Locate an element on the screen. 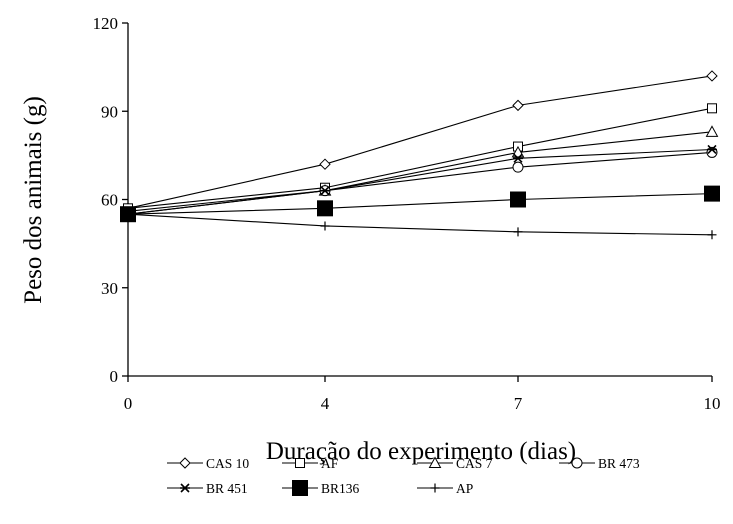 This screenshot has width=733, height=524. y-tick-label: 30 is located at coordinates (109, 288).